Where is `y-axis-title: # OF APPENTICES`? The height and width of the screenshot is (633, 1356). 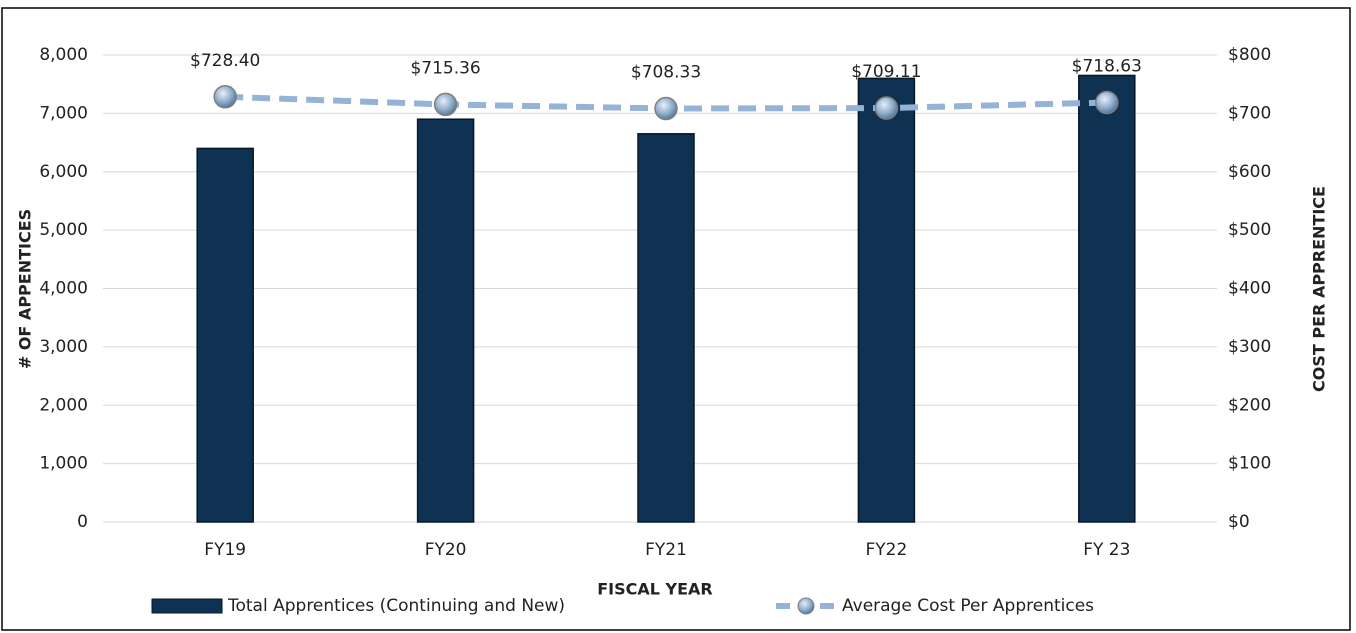
y-axis-title: # OF APPENTICES is located at coordinates (25, 289).